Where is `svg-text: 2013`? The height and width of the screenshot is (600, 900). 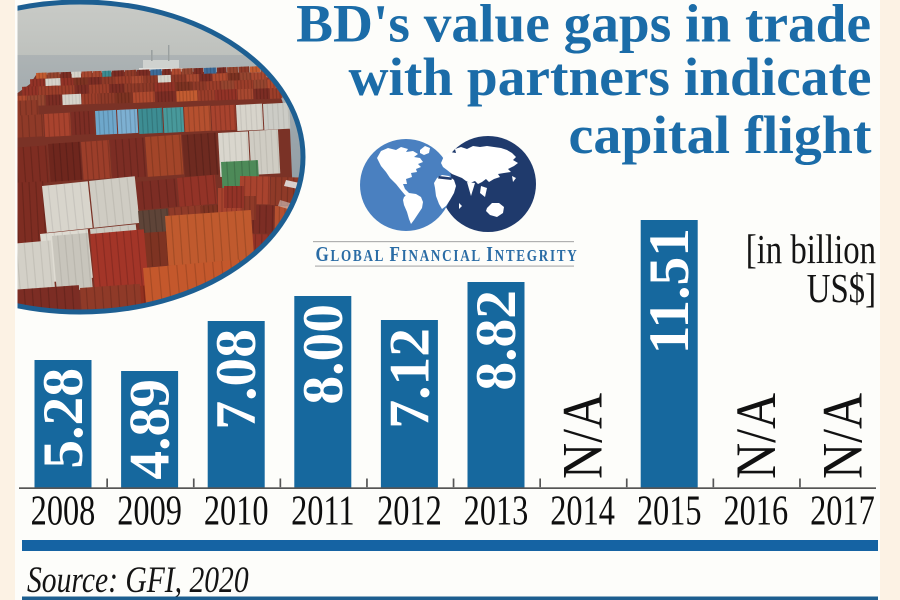
svg-text: 2013 is located at coordinates (496, 512).